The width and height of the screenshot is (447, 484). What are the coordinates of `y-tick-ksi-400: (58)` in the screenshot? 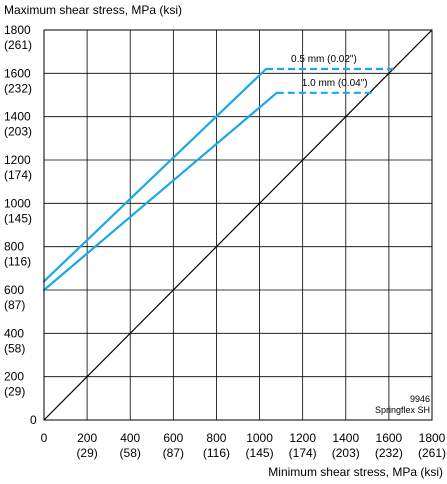 It's located at (14, 348).